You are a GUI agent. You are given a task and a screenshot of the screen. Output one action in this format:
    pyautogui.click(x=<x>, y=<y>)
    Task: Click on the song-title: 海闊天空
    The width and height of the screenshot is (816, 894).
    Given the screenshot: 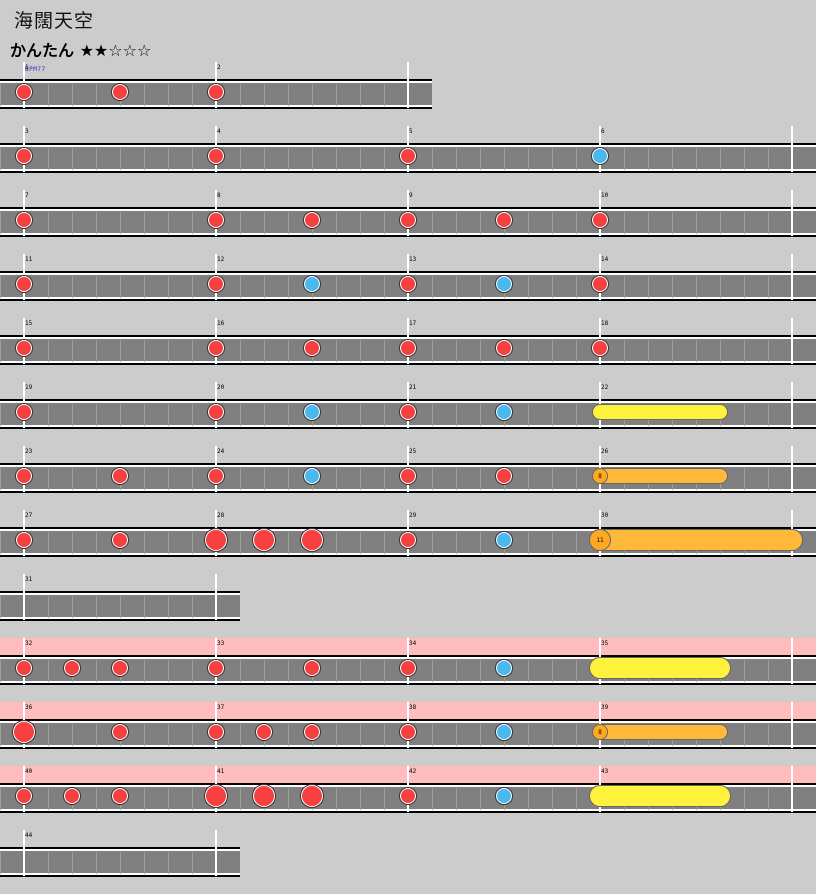 What is the action you would take?
    pyautogui.click(x=54, y=21)
    